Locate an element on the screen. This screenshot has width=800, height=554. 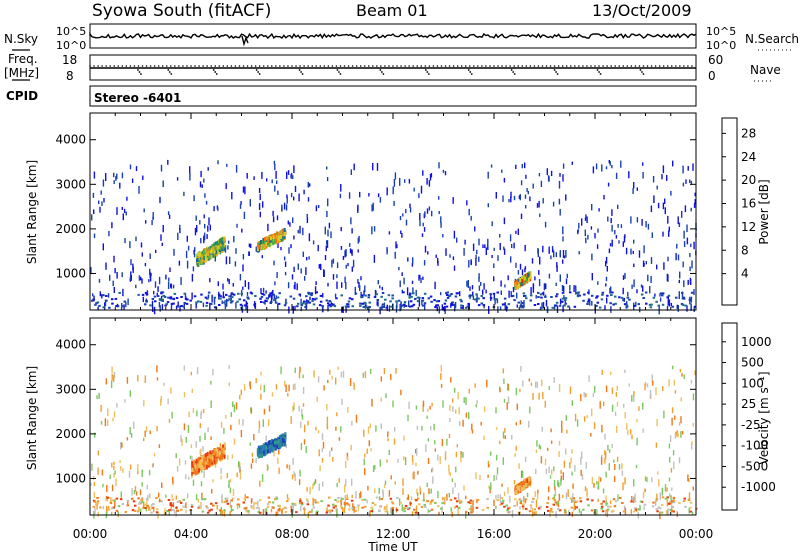
nave-drop-dot is located at coordinates (640, 70).